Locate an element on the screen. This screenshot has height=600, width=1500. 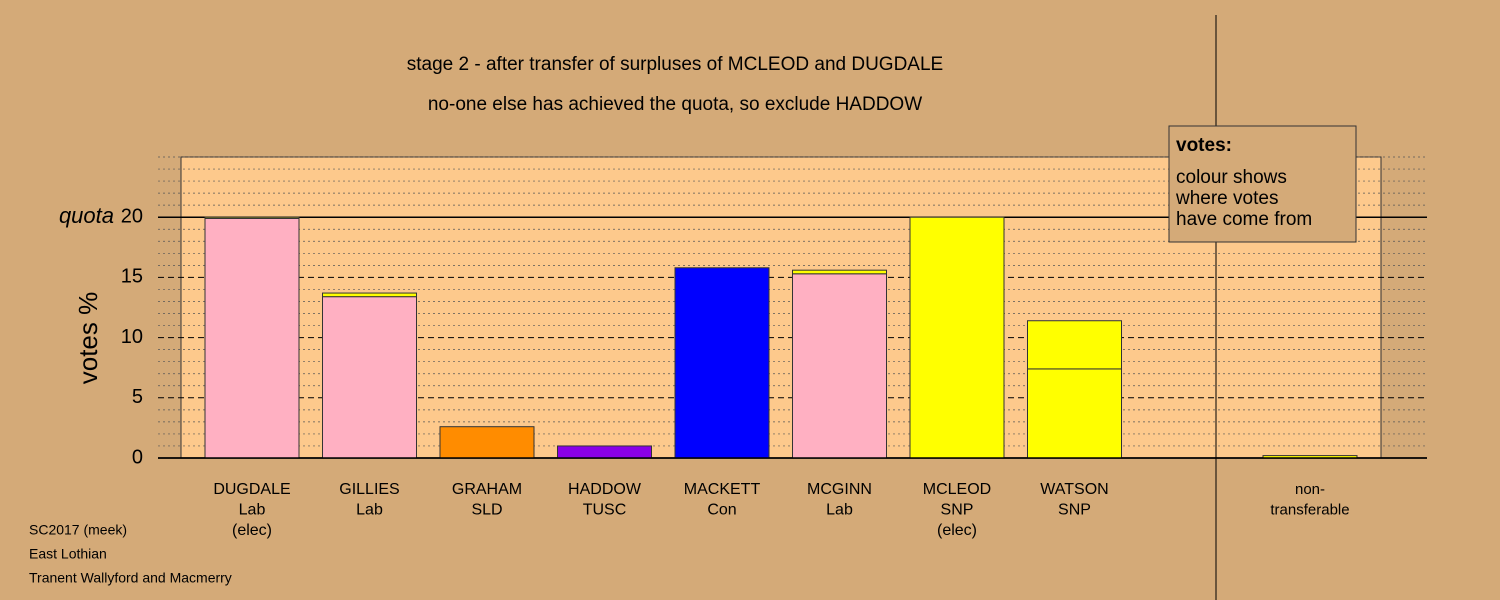
x-tick-label: GILLIES is located at coordinates (369, 489).